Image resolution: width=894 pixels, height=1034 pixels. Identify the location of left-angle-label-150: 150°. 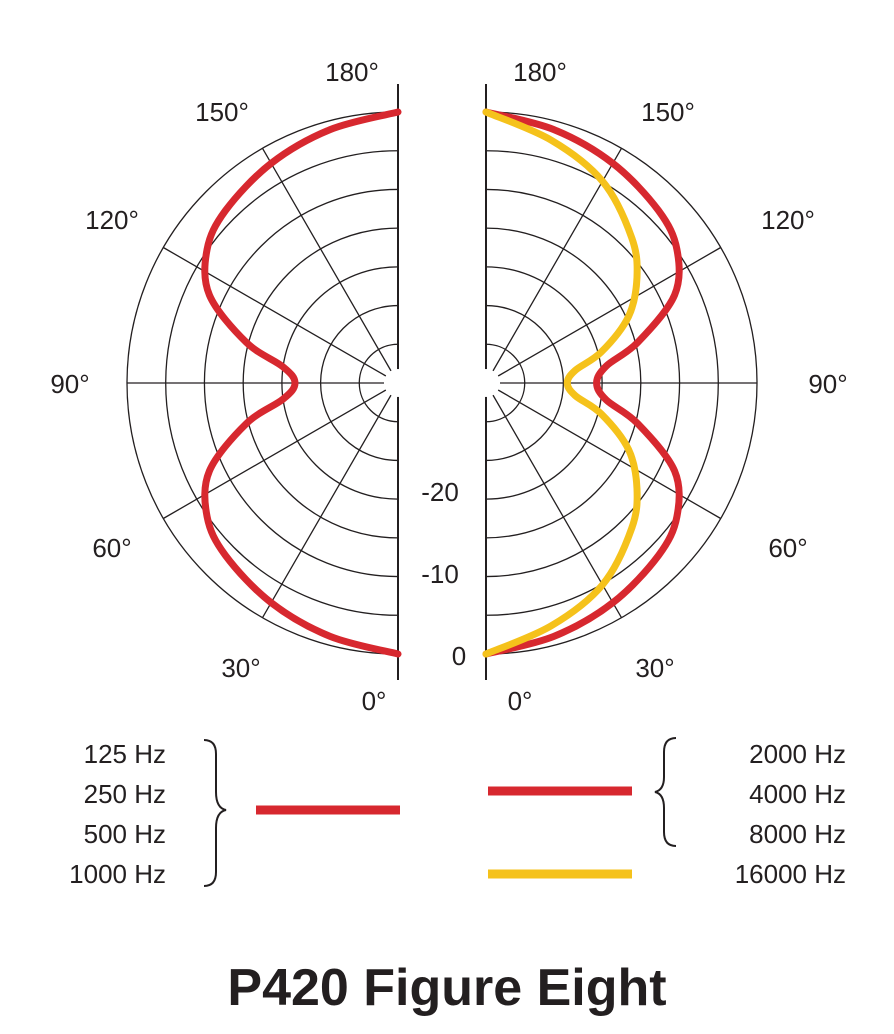
(222, 112).